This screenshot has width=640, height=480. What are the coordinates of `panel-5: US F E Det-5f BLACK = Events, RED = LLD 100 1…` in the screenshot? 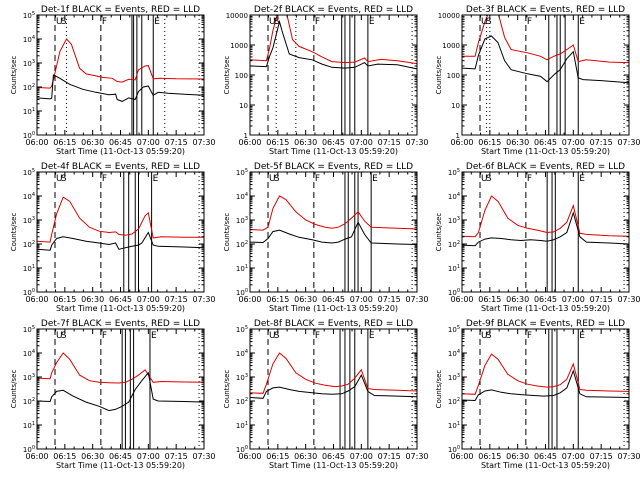 It's located at (326, 237).